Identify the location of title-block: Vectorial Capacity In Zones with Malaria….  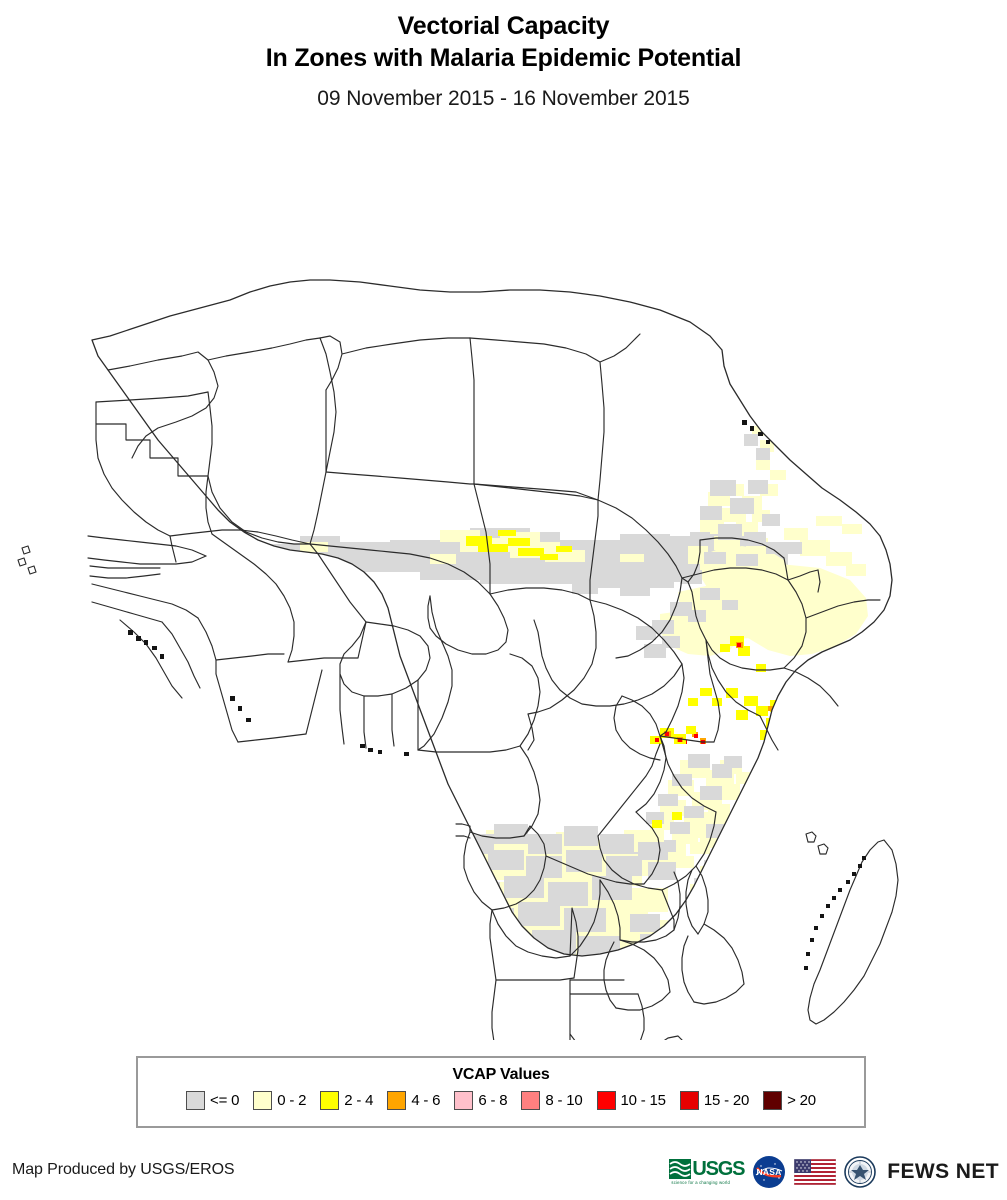
(503, 62).